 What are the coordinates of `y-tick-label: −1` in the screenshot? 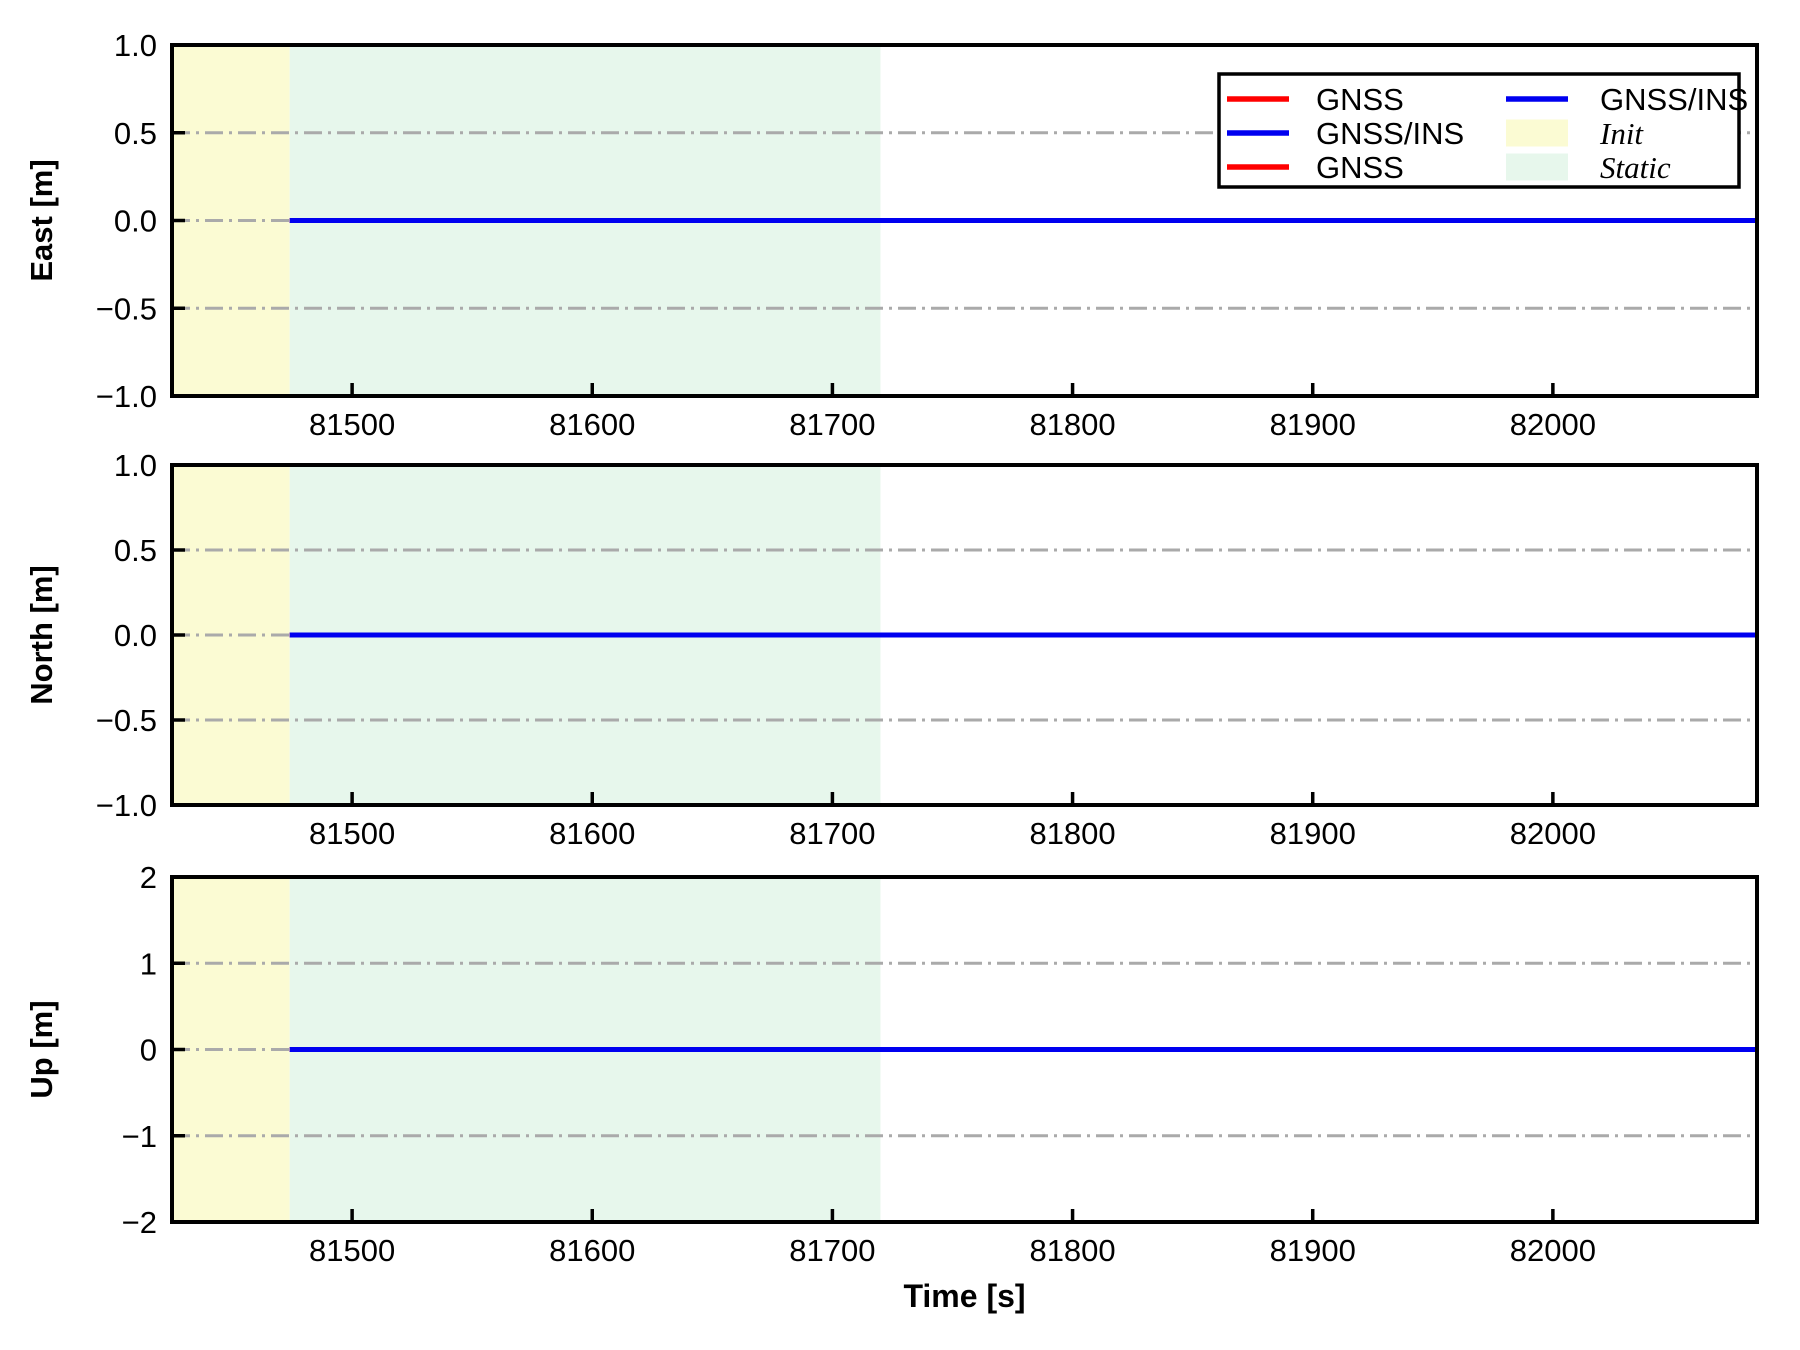 It's located at (139, 1136).